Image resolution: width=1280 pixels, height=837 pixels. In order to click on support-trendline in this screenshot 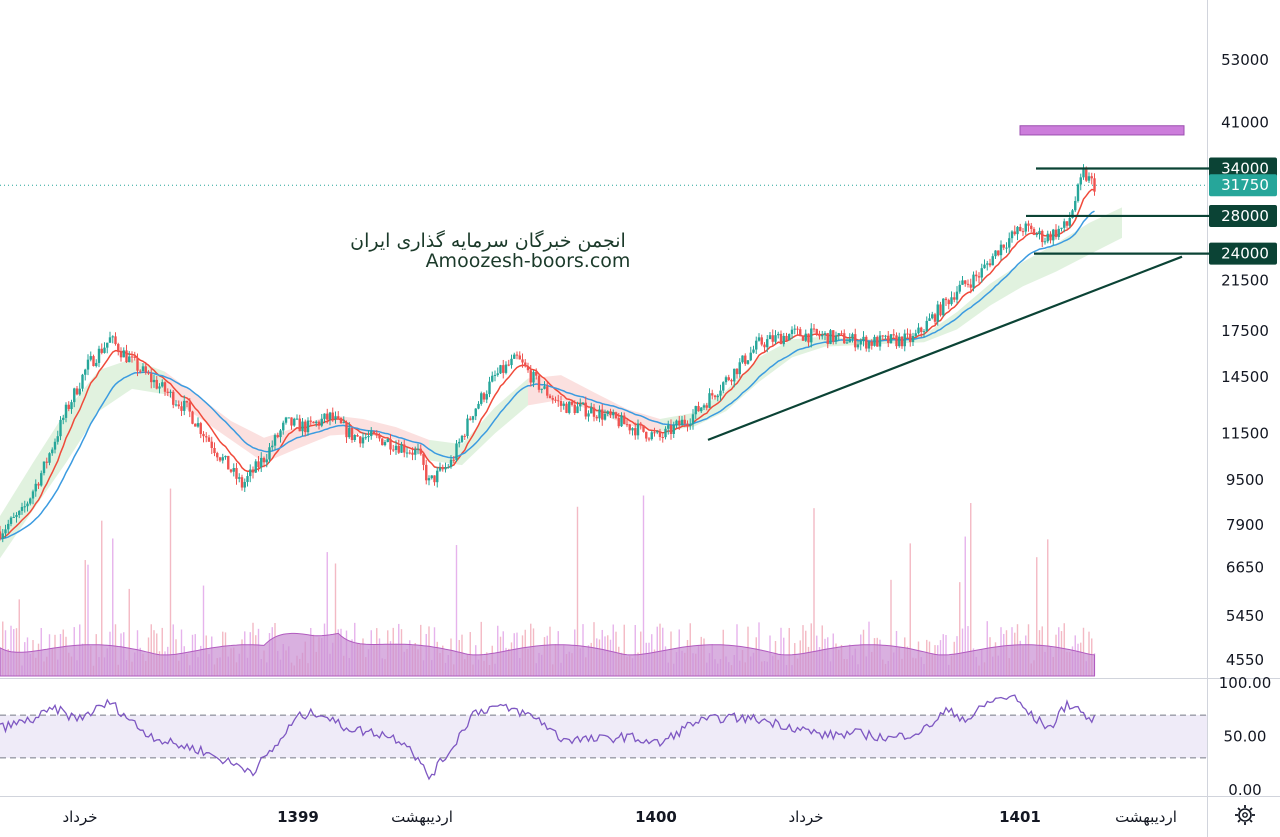, I will do `click(945, 348)`.